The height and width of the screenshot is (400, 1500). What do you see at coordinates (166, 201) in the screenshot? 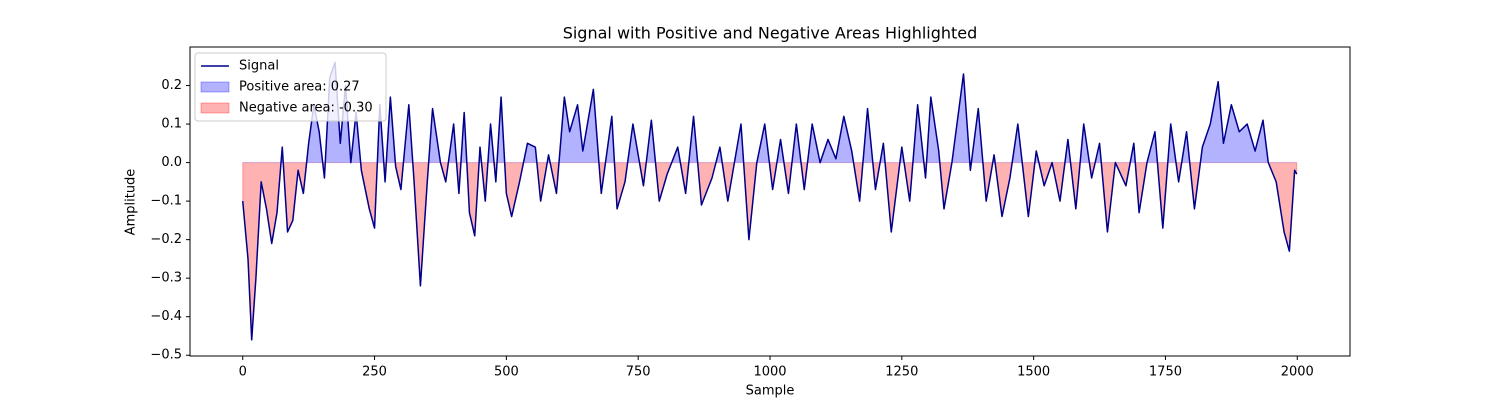
I see `y-tick-label: −0.1` at bounding box center [166, 201].